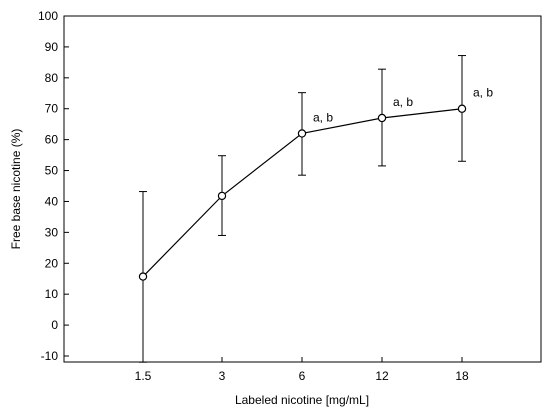 The width and height of the screenshot is (550, 414). Describe the element at coordinates (52, 47) in the screenshot. I see `y-tick-label: 90` at that location.